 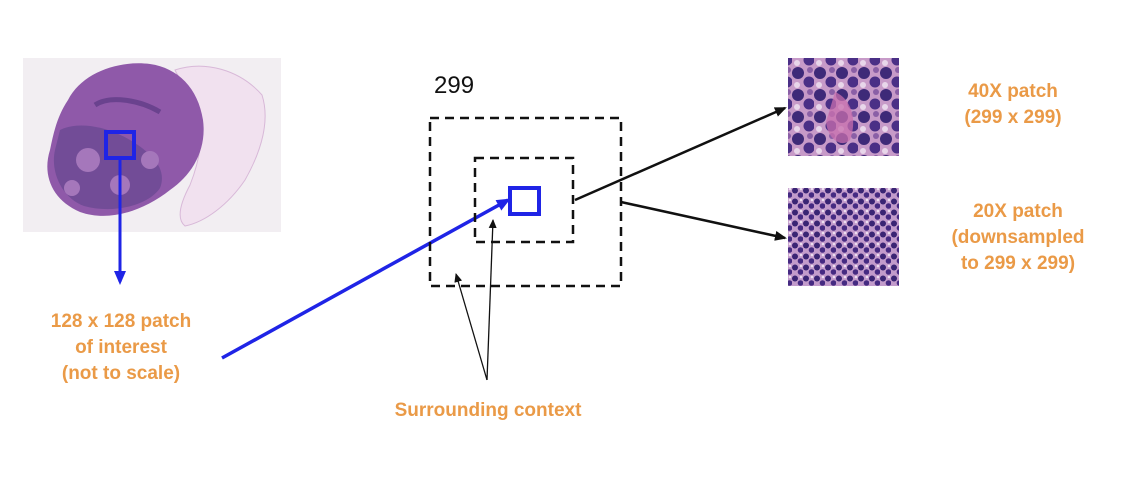 I want to click on arrow-to-20x, so click(x=703, y=220).